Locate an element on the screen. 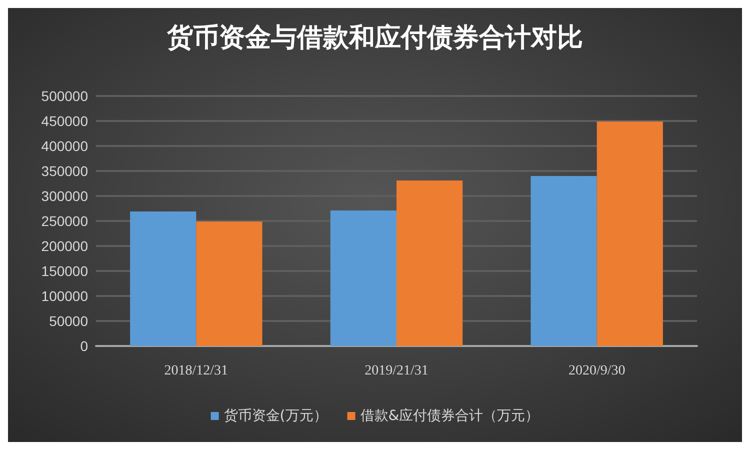 This screenshot has width=750, height=450. legend-label: 货币资金(万元） is located at coordinates (276, 416).